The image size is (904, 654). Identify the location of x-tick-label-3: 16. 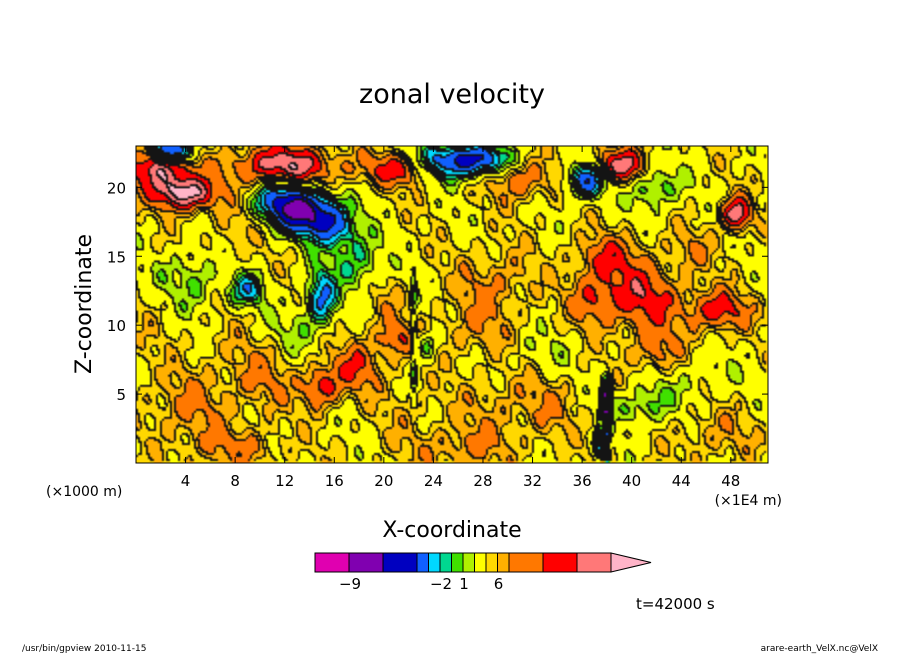
(334, 481).